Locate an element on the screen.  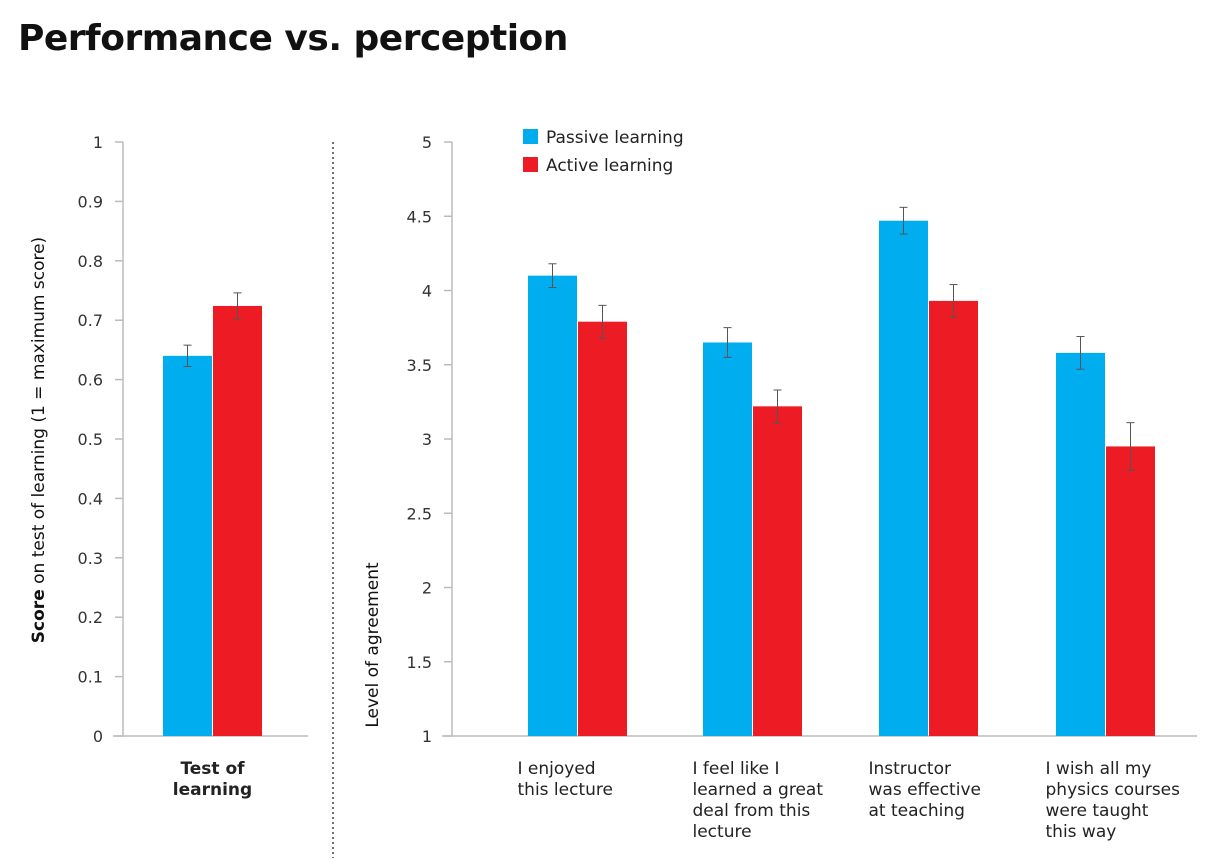
y-tick-label: 1.5 is located at coordinates (419, 662).